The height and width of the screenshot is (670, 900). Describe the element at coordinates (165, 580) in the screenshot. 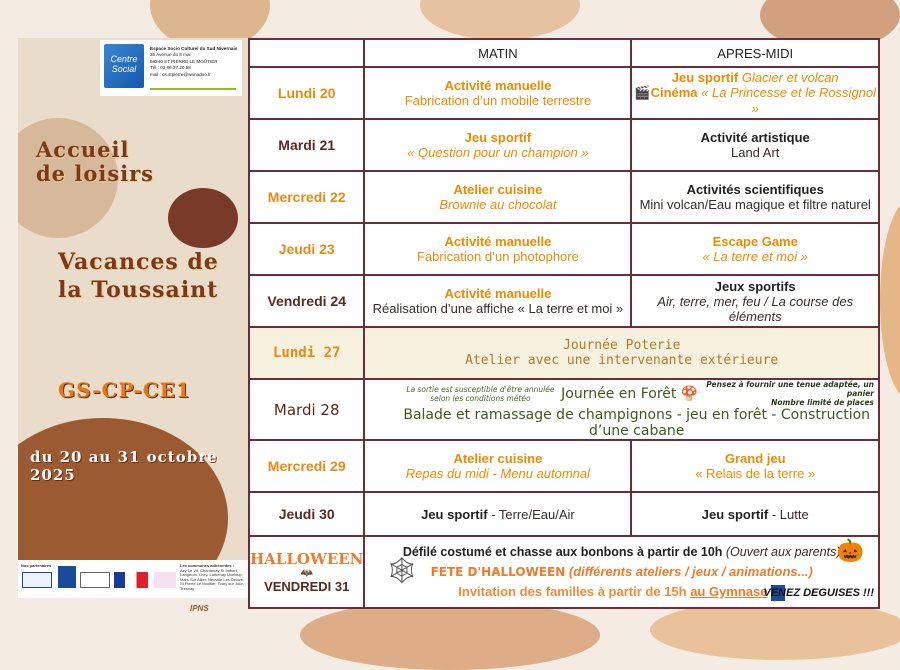

I see `communes-logo` at that location.